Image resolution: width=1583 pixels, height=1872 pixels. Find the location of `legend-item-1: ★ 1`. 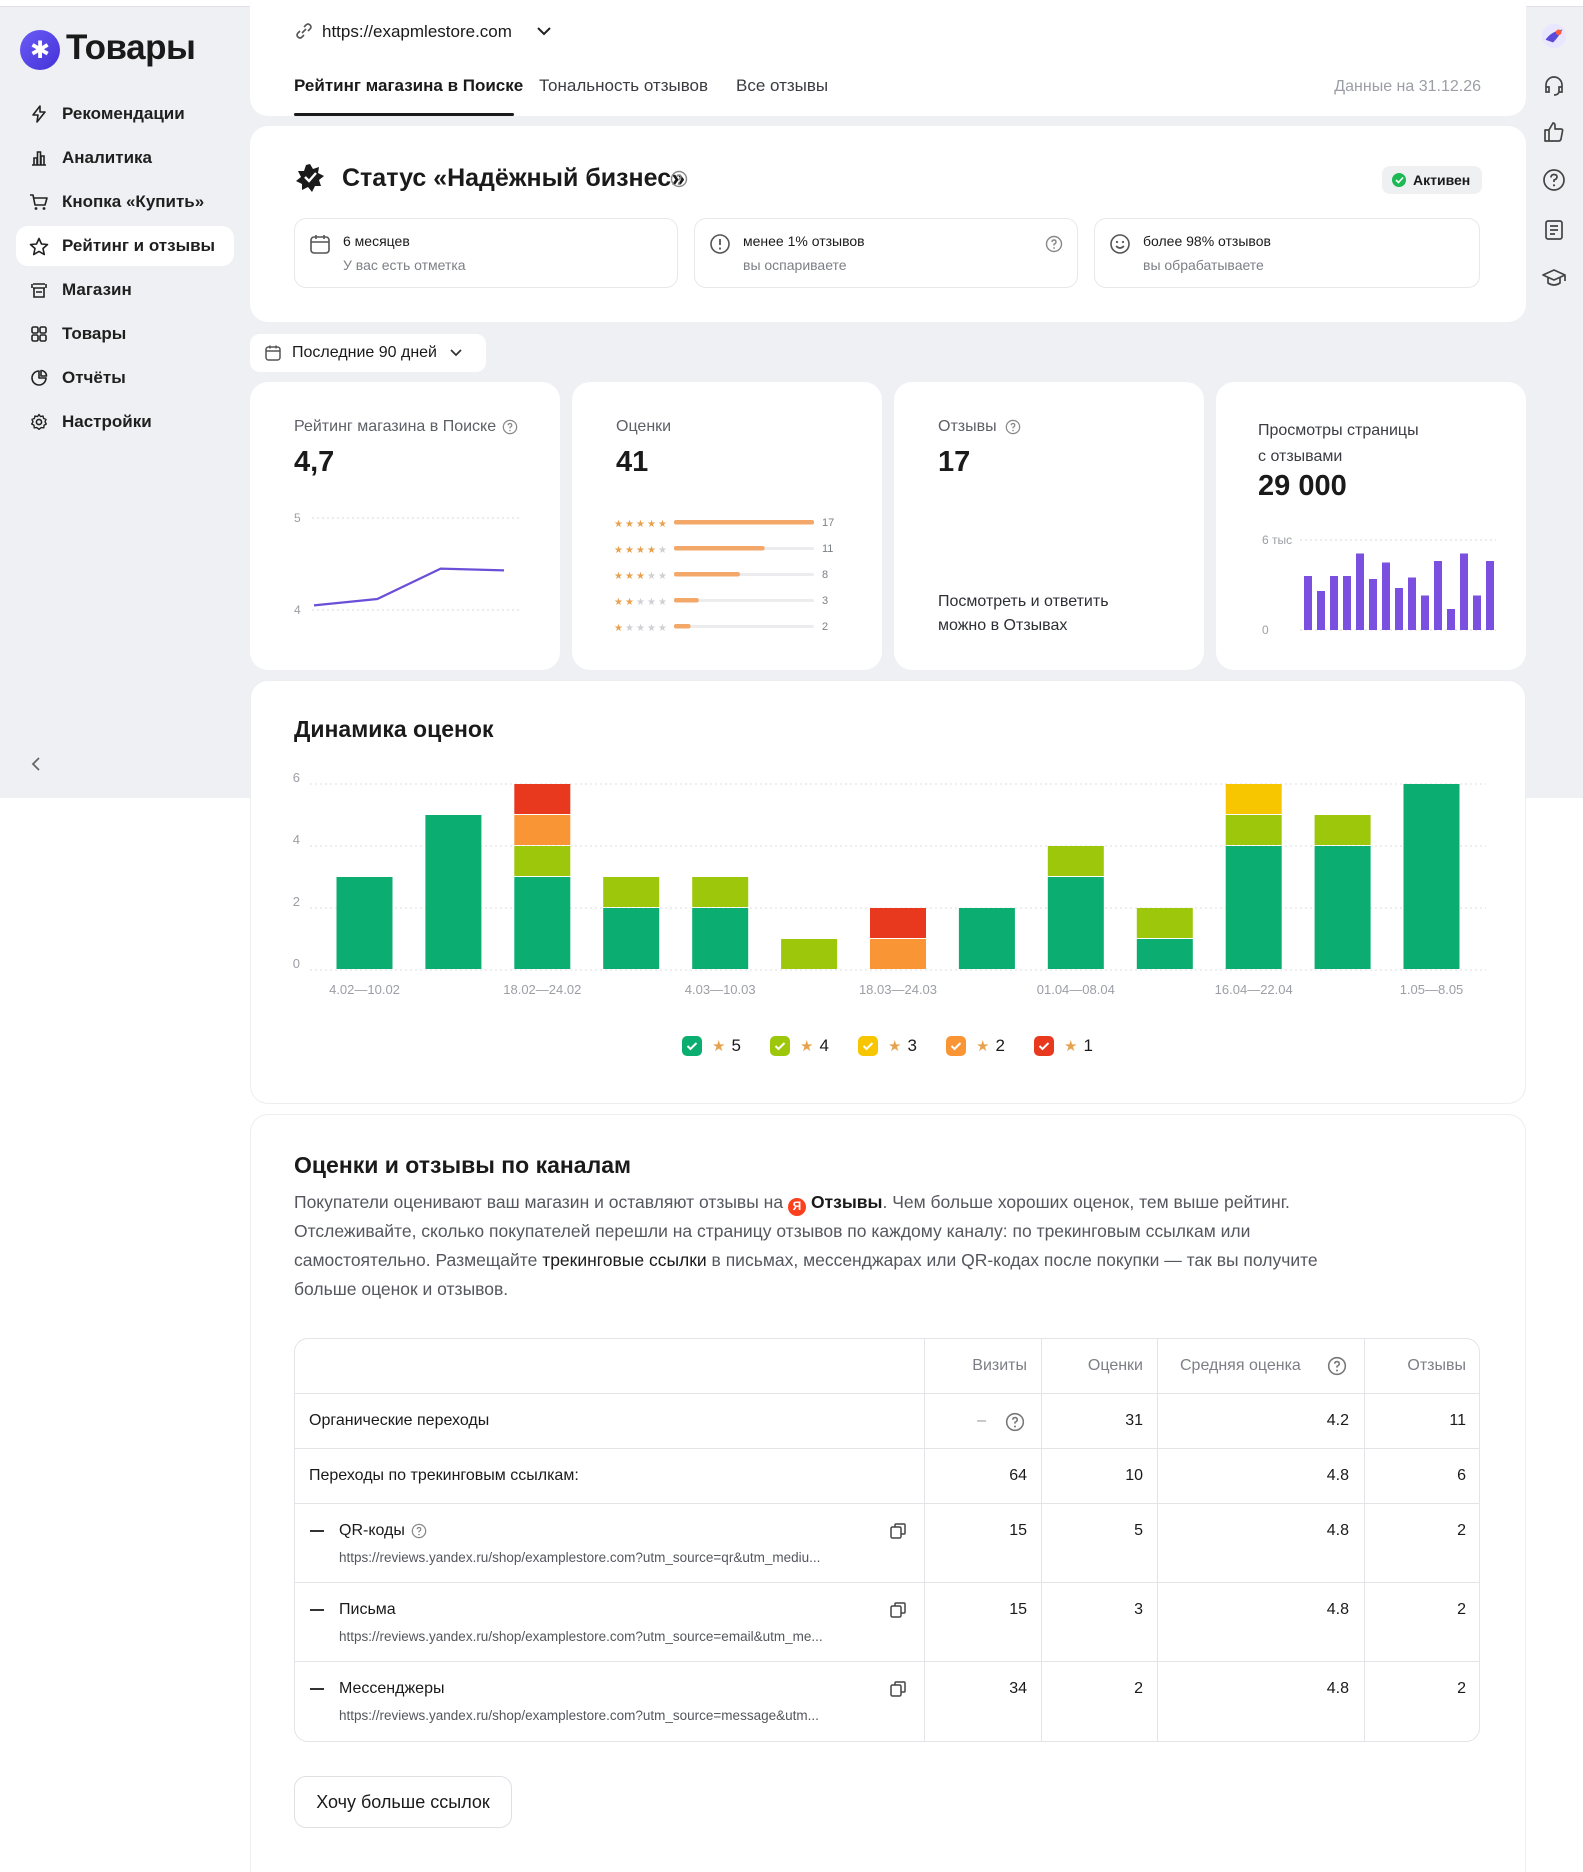

legend-item-1: ★ 1 is located at coordinates (1063, 1046).